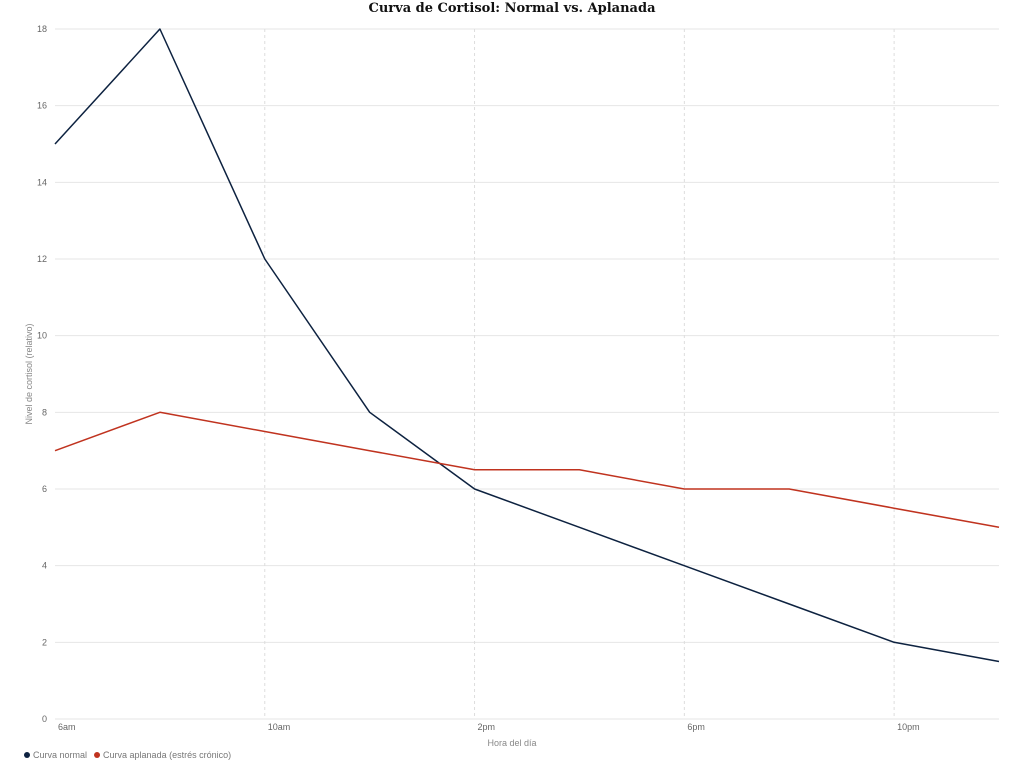 This screenshot has width=1024, height=768. I want to click on y-tick-label: 6, so click(44, 489).